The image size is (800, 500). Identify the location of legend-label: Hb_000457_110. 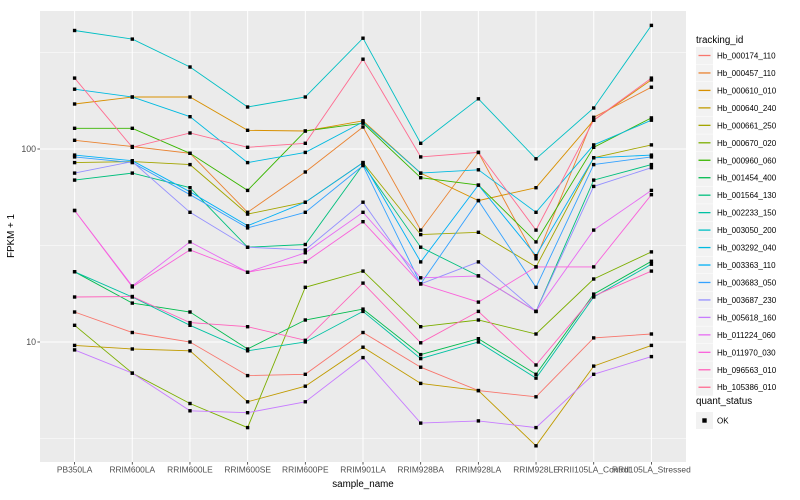
(746, 73).